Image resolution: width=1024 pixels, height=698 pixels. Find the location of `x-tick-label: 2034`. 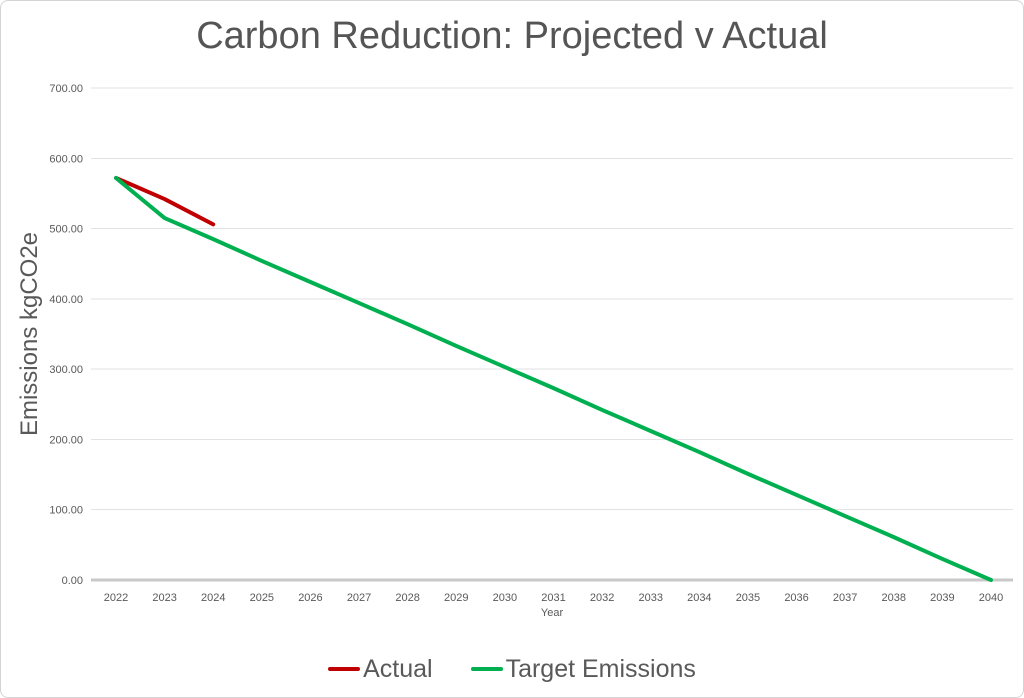

x-tick-label: 2034 is located at coordinates (699, 598).